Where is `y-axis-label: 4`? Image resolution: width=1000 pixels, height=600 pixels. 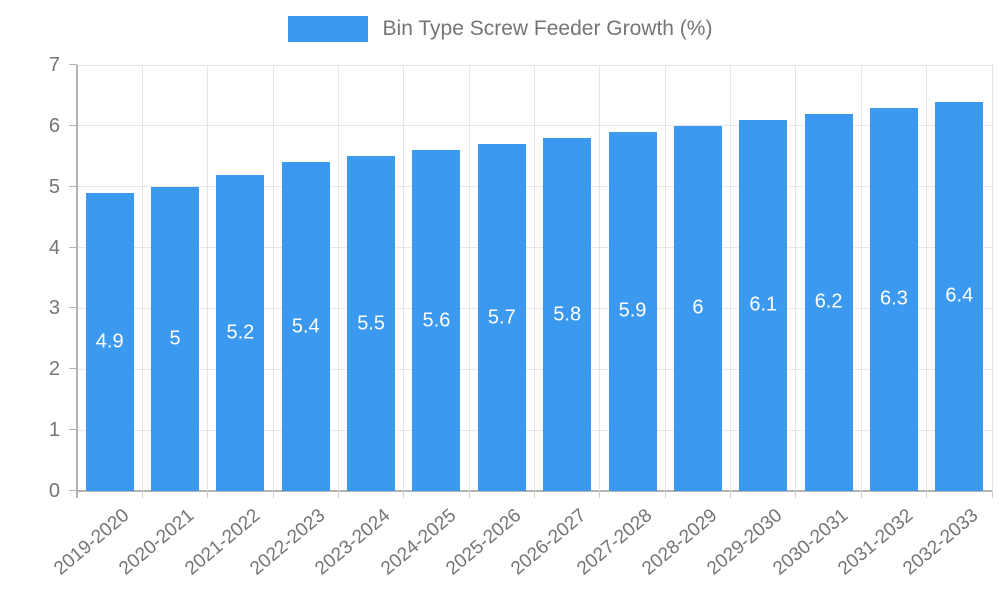
y-axis-label: 4 is located at coordinates (54, 247).